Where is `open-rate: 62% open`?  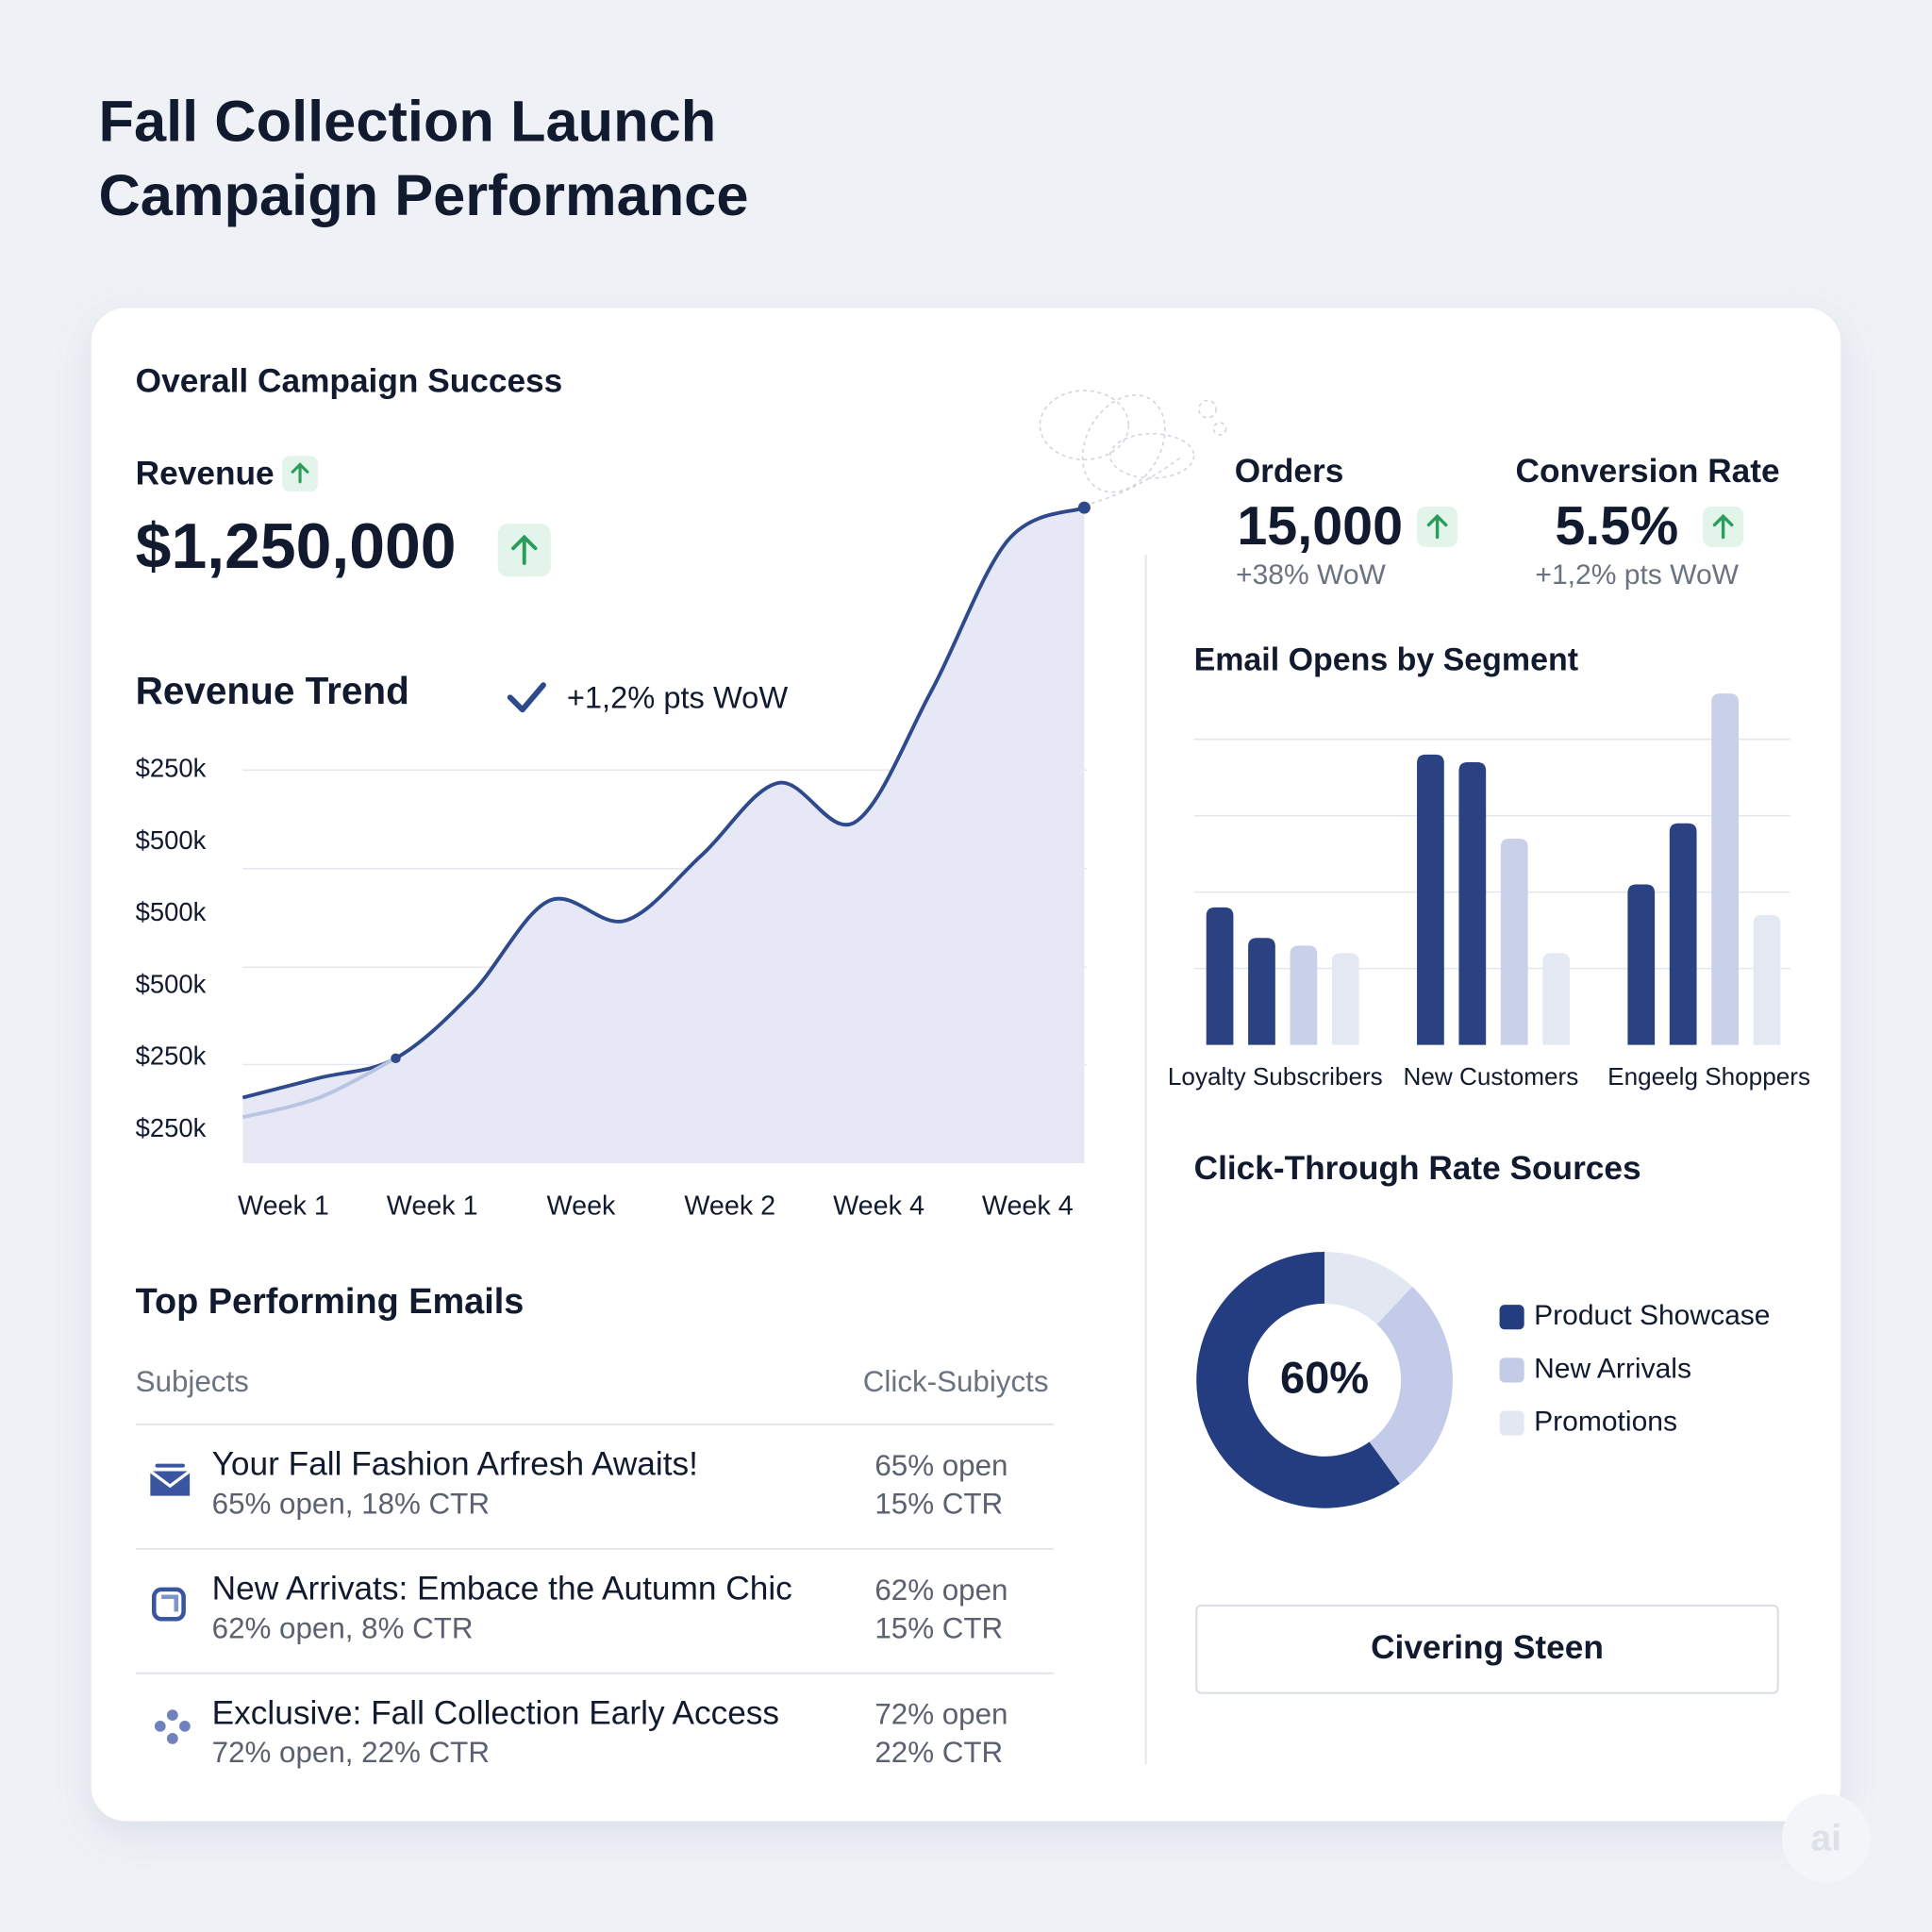 open-rate: 62% open is located at coordinates (941, 1591).